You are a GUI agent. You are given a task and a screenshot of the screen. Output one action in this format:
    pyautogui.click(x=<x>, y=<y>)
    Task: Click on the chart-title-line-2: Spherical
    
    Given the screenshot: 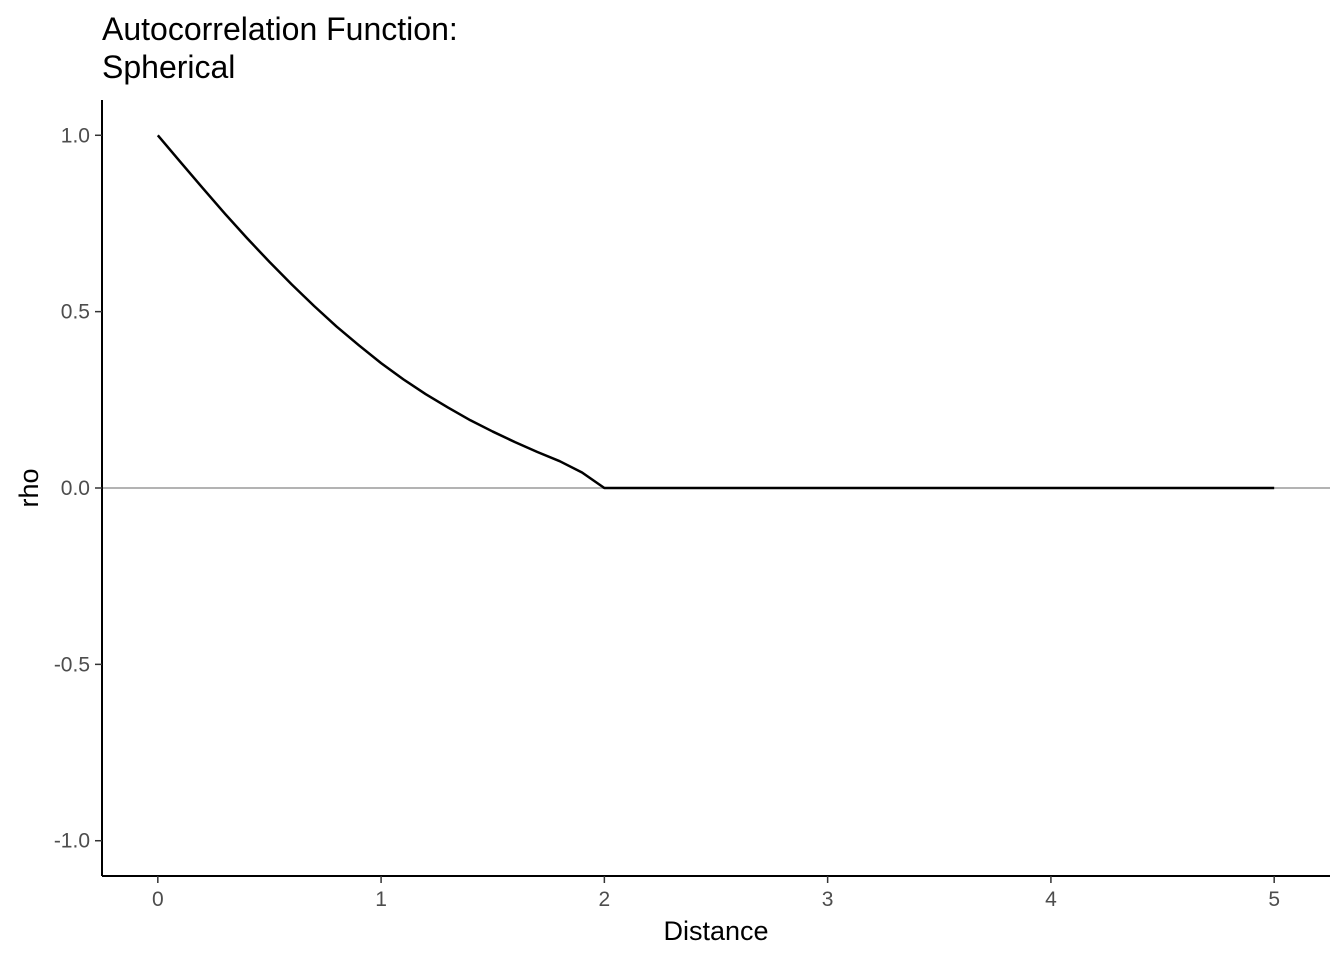 What is the action you would take?
    pyautogui.click(x=168, y=67)
    